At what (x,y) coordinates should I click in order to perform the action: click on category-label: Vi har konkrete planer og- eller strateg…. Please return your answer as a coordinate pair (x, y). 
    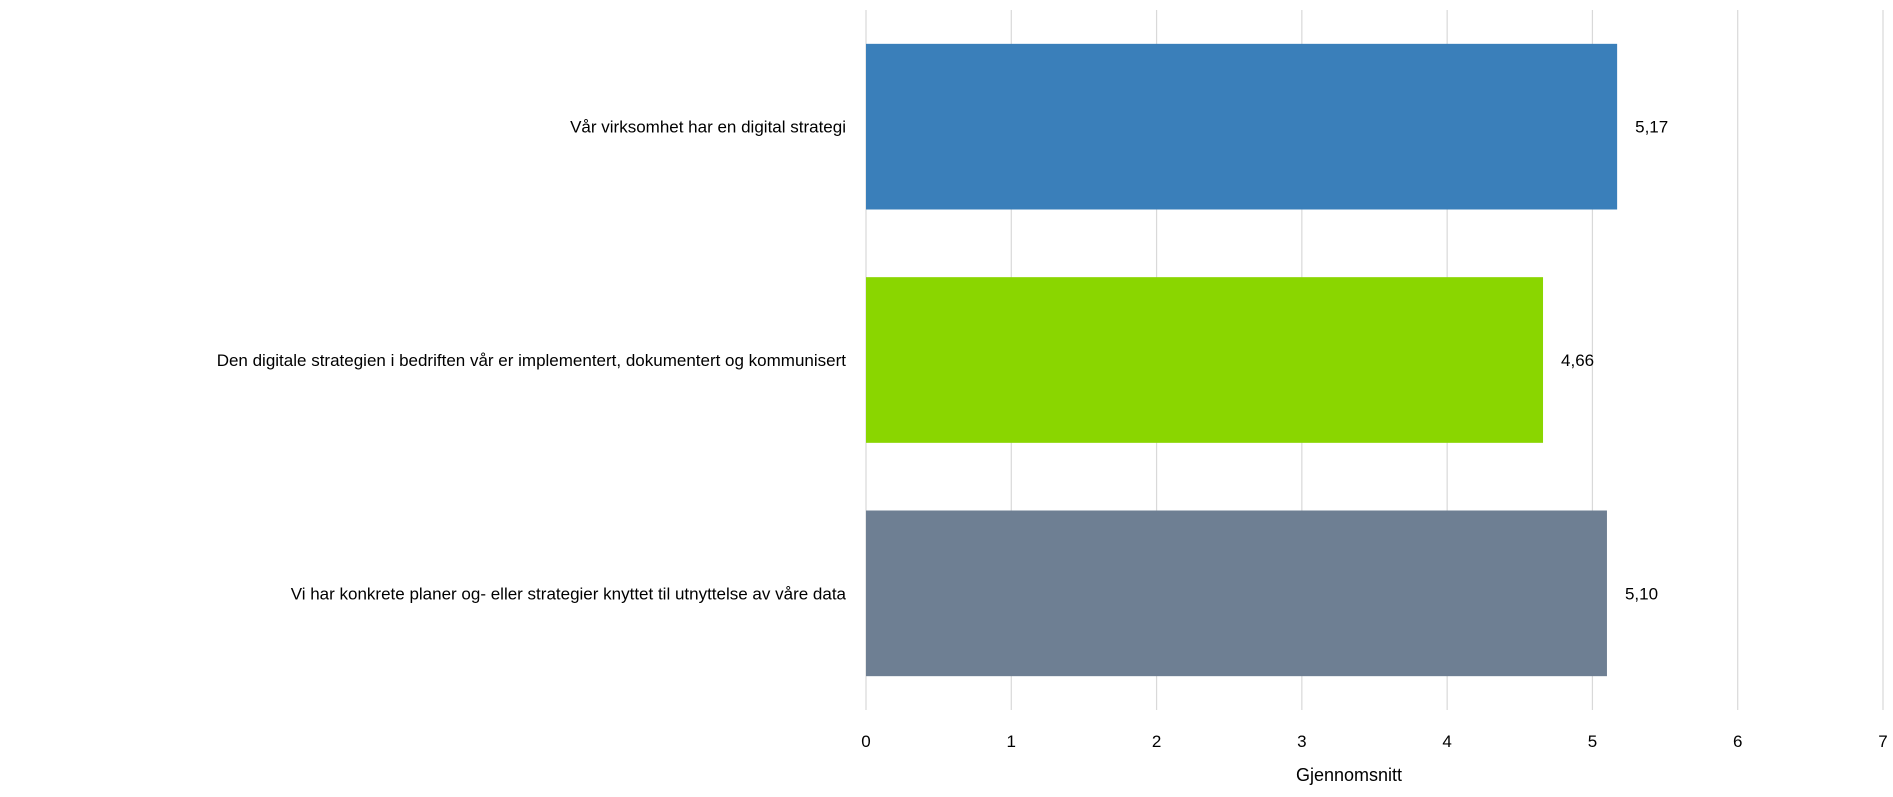
    Looking at the image, I should click on (569, 593).